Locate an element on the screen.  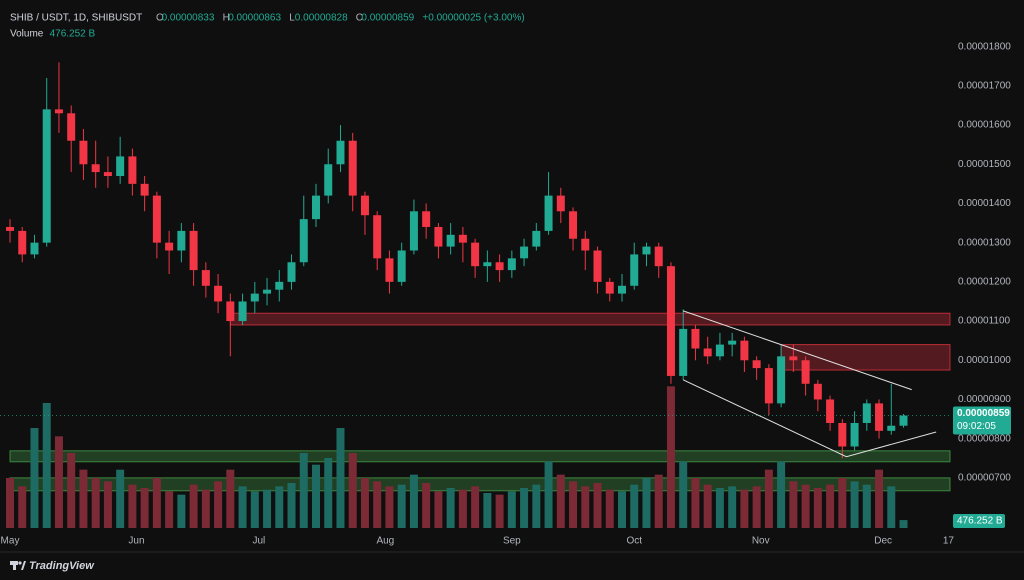
x-tick-label: Oct is located at coordinates (634, 541).